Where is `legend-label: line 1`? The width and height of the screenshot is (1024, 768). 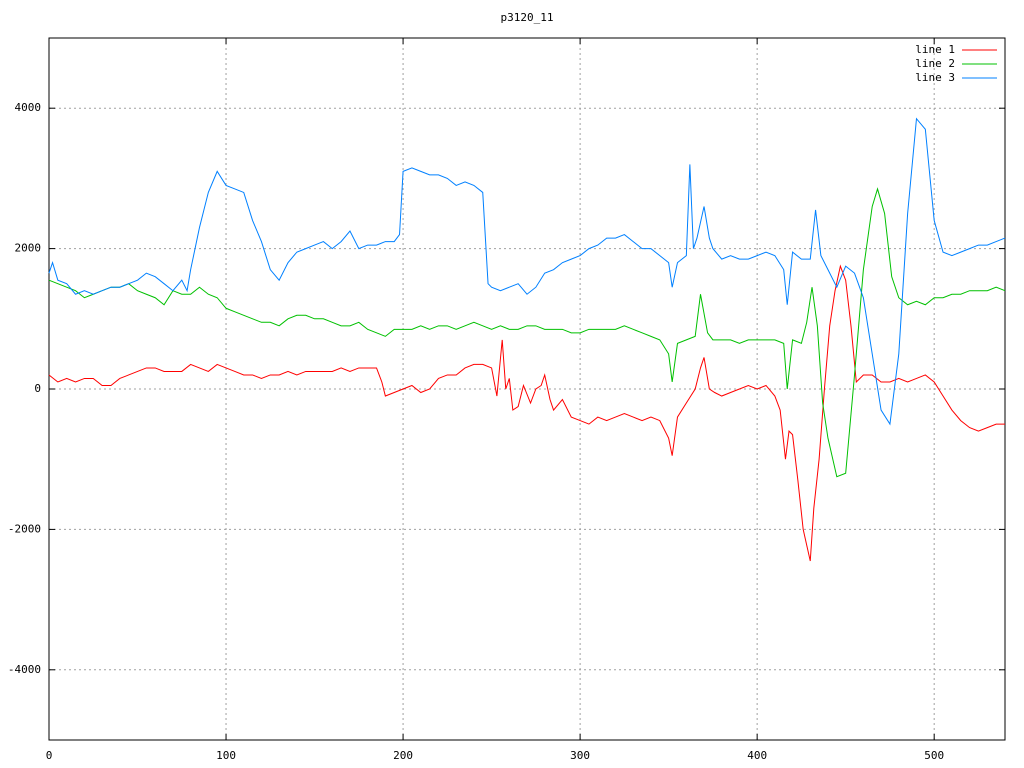 legend-label: line 1 is located at coordinates (935, 49).